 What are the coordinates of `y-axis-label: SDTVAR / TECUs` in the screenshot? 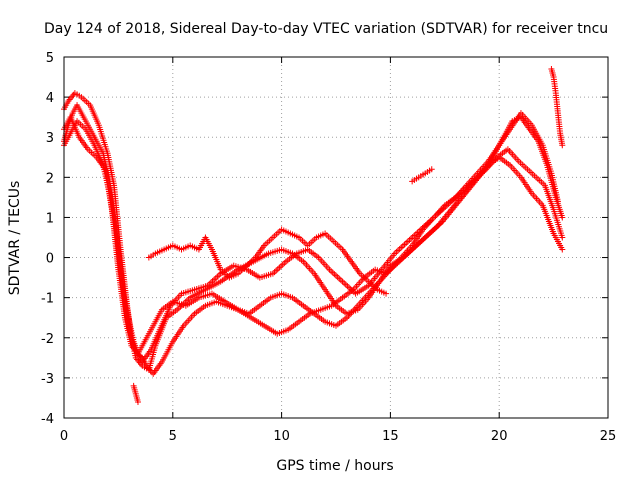 It's located at (15, 238).